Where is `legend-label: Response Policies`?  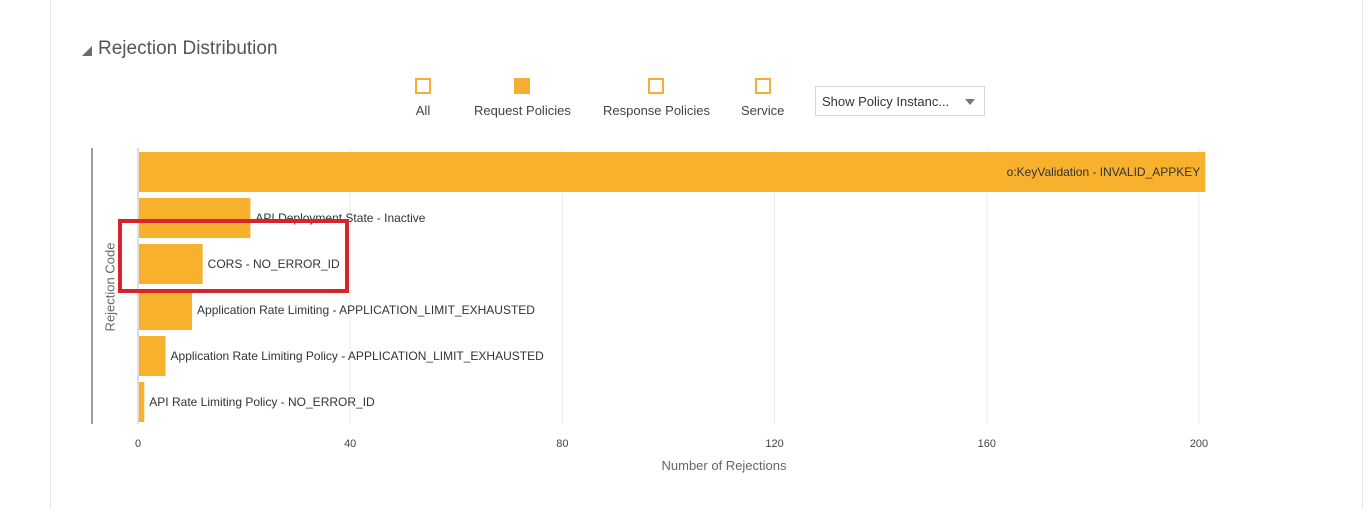 legend-label: Response Policies is located at coordinates (656, 110).